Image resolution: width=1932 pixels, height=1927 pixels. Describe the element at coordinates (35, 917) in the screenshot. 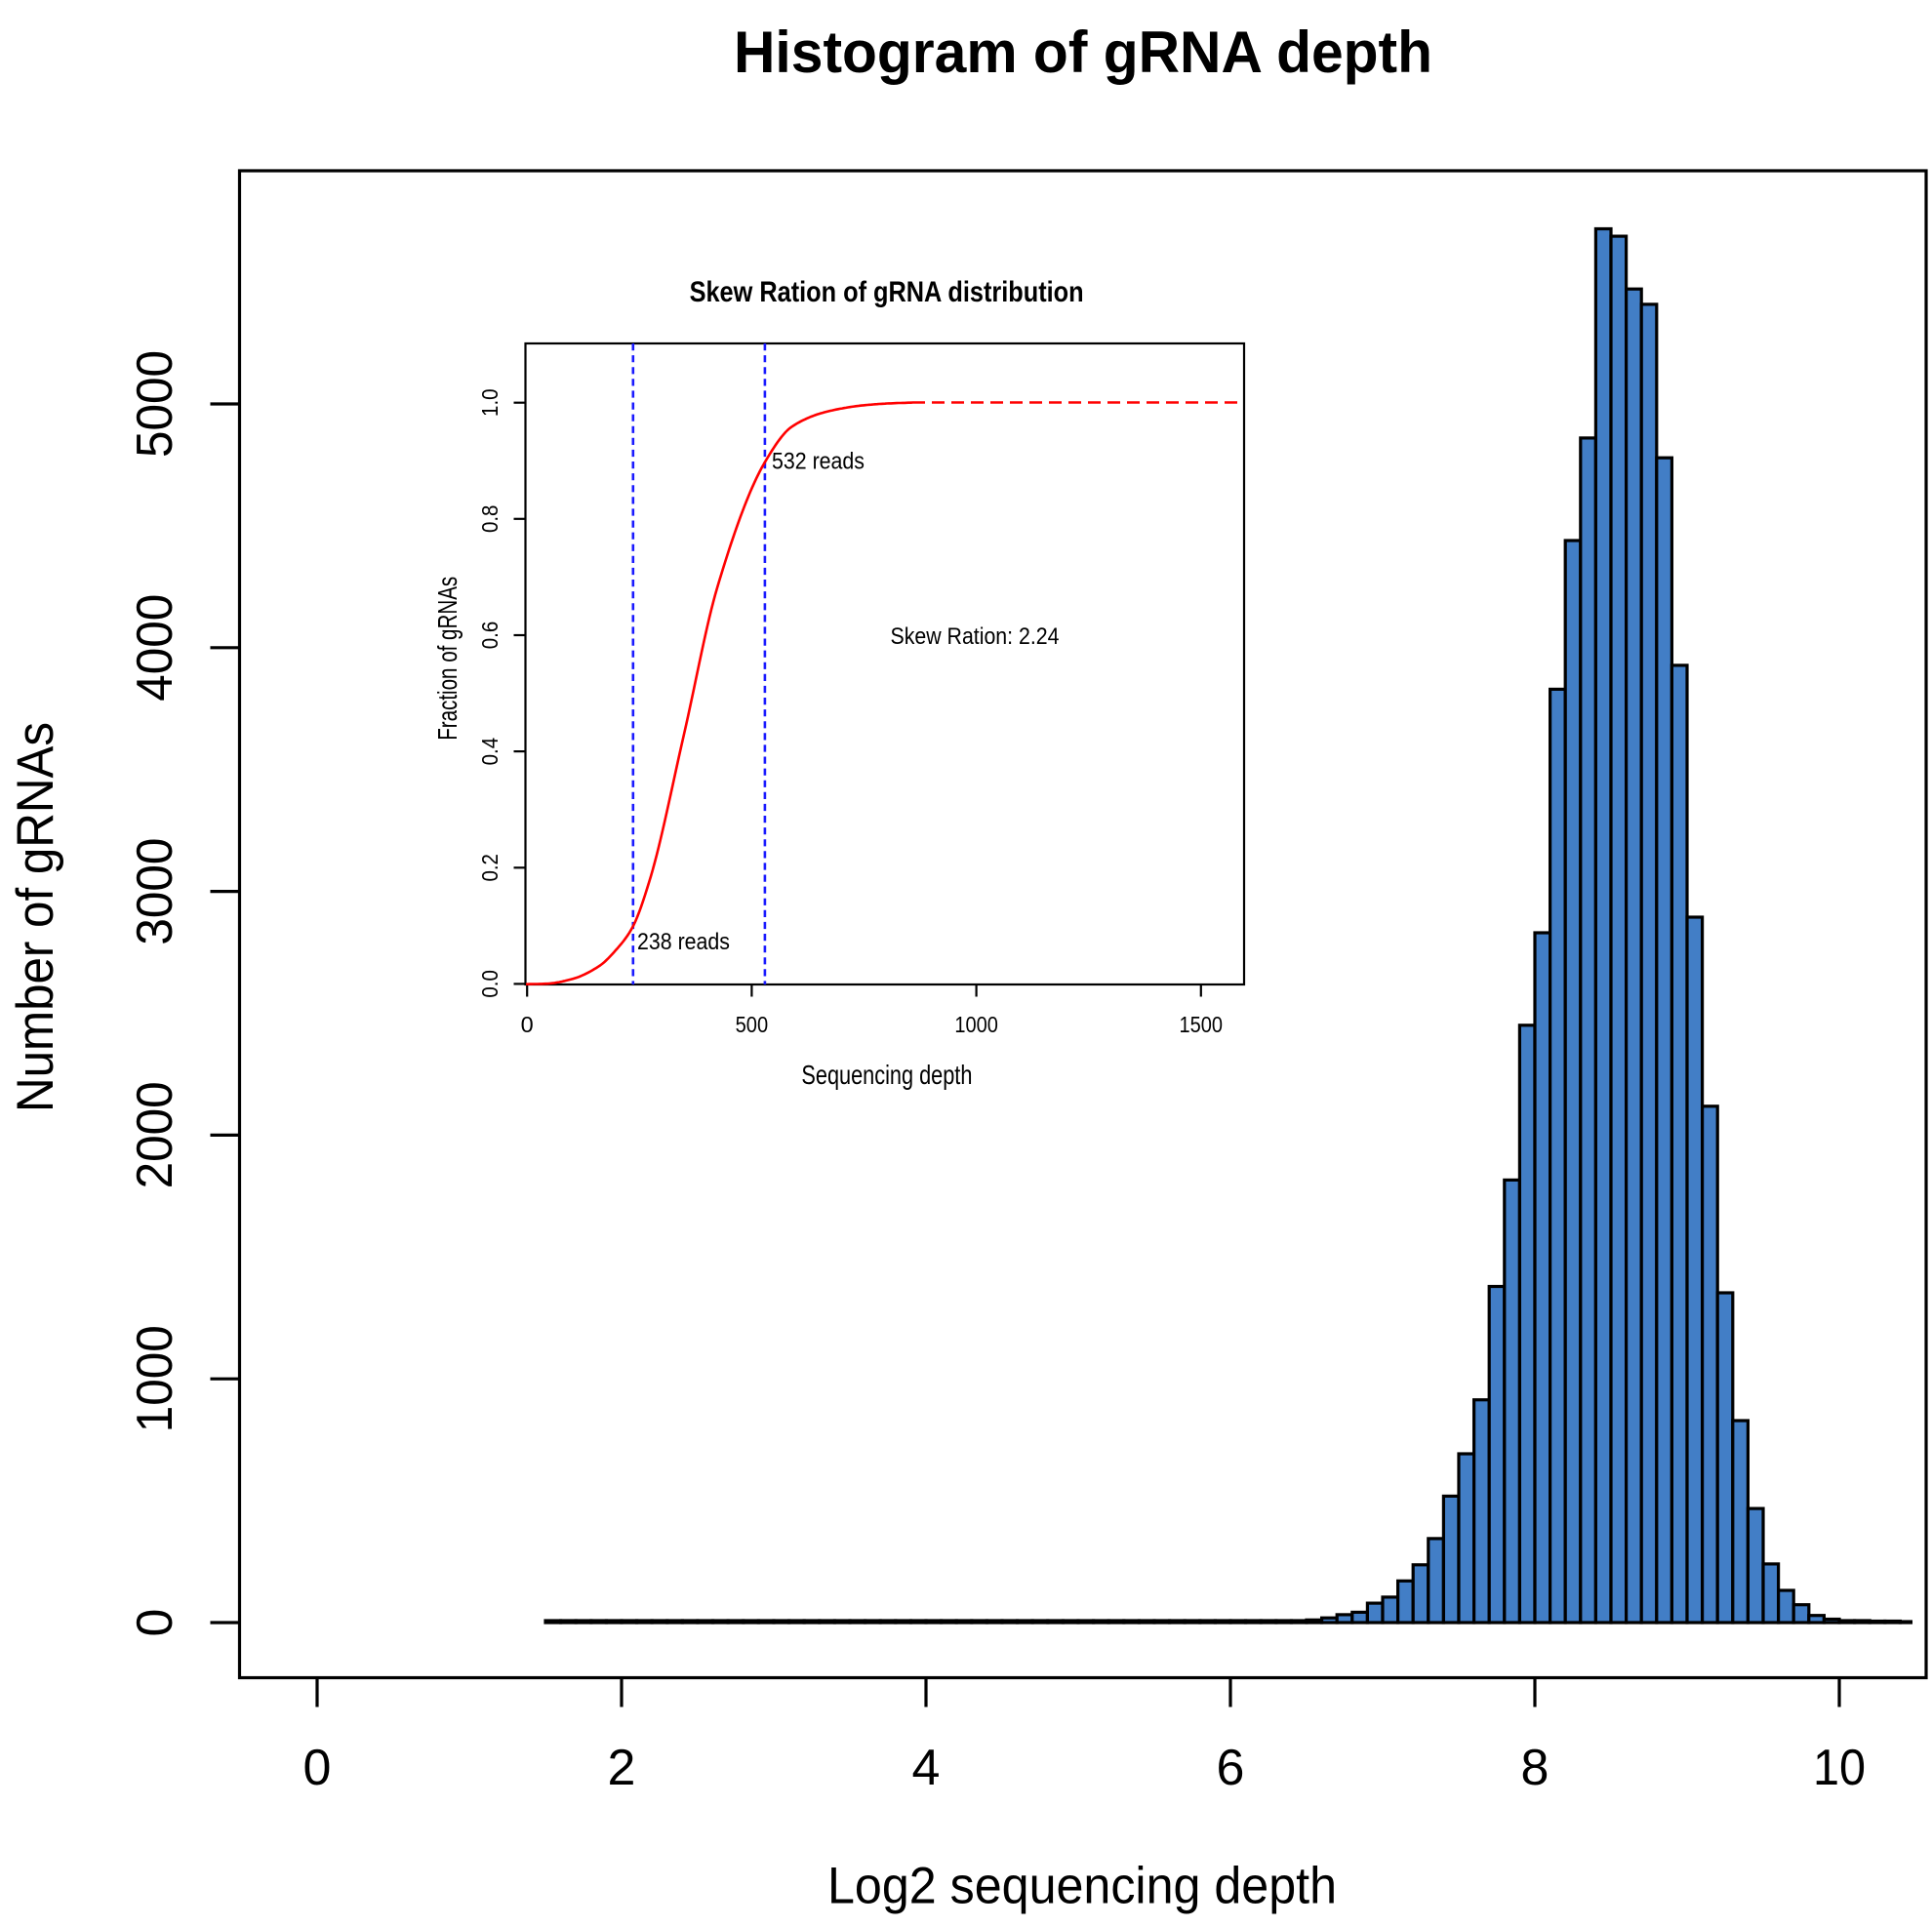

I see `svg-text: Number of gRNAs` at that location.